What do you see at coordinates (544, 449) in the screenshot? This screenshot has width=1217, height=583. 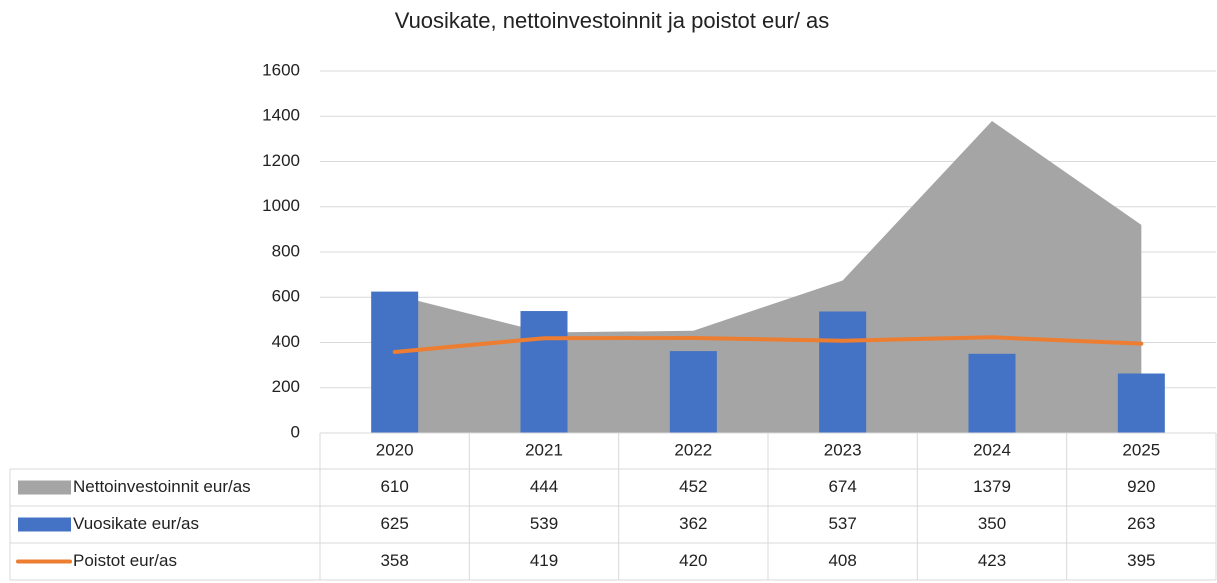 I see `x-tick-label: 2021` at bounding box center [544, 449].